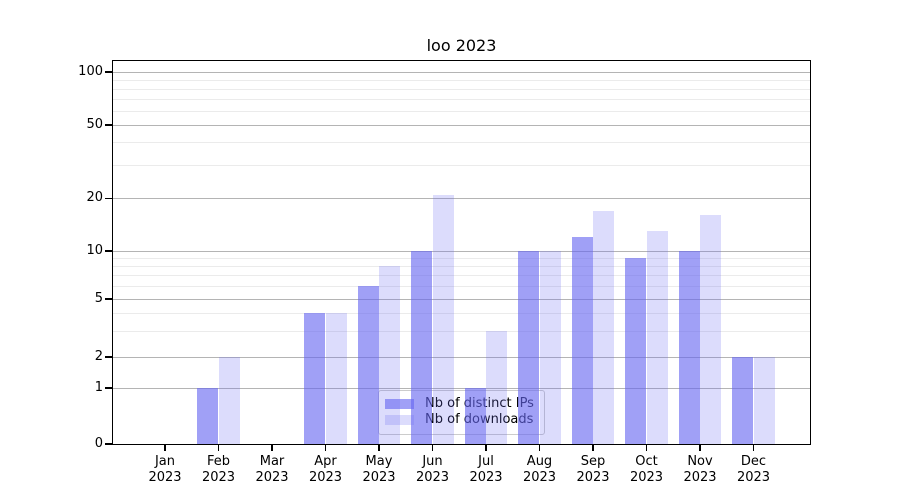 The image size is (900, 500). I want to click on bar-downloads-sep, so click(604, 327).